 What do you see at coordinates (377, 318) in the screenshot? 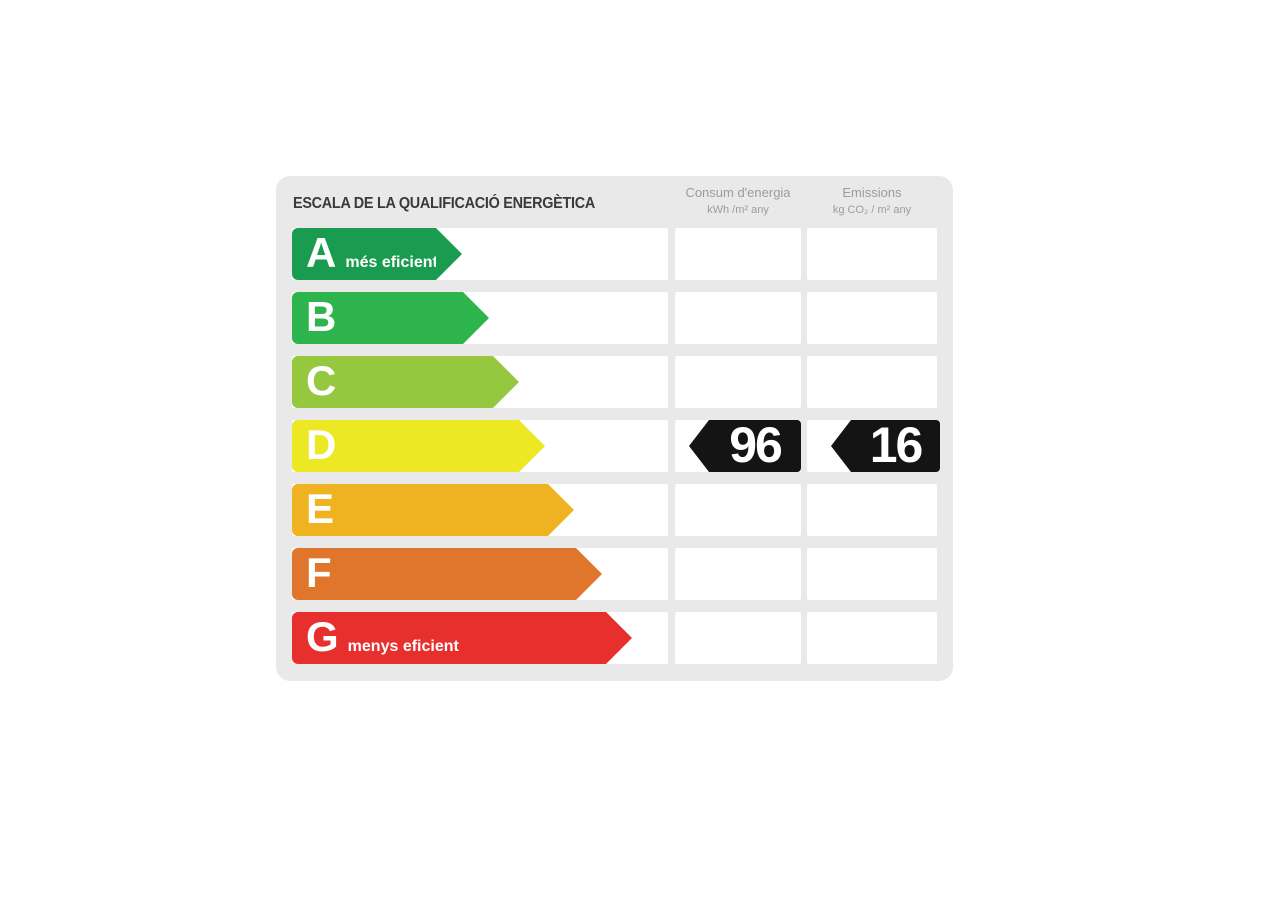
I see `grade-arrow-body: B` at bounding box center [377, 318].